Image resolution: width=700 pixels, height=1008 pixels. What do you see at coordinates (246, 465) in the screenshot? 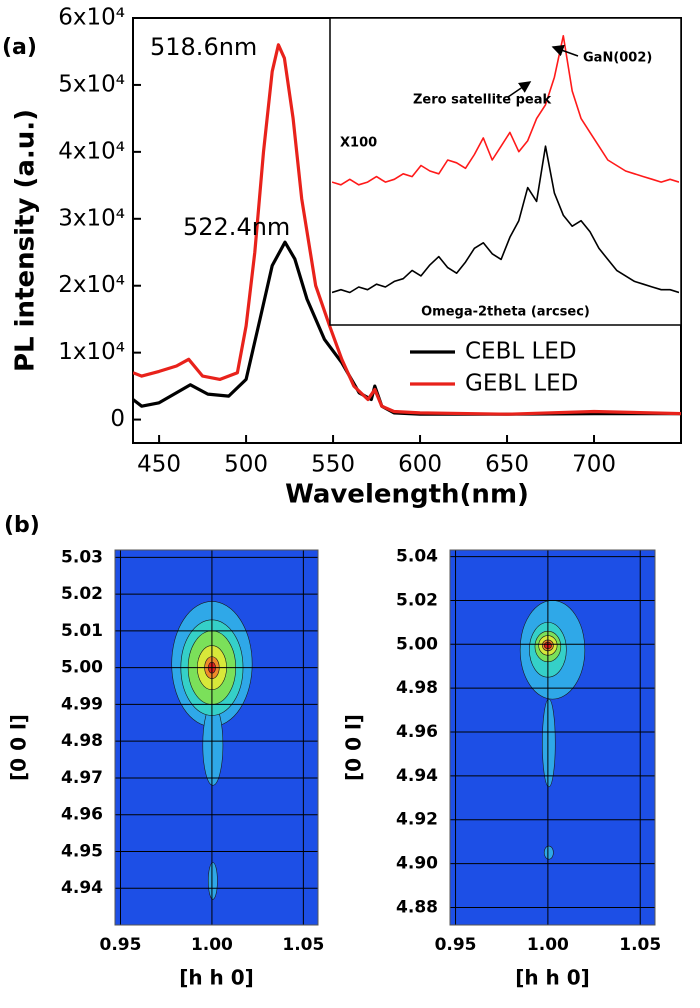
I see `x-tick-label: 500` at bounding box center [246, 465].